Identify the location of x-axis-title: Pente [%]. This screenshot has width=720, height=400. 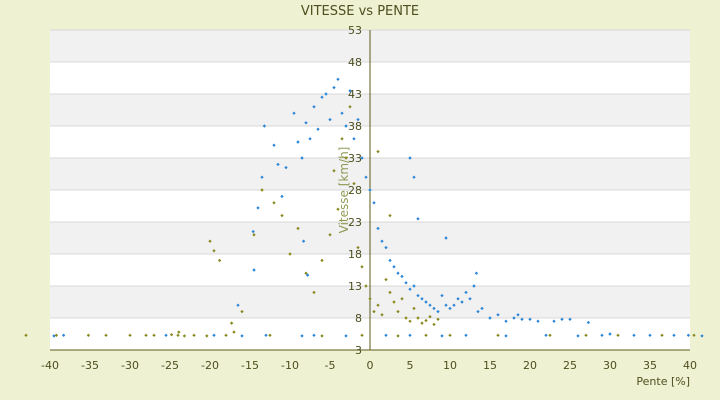
(663, 381).